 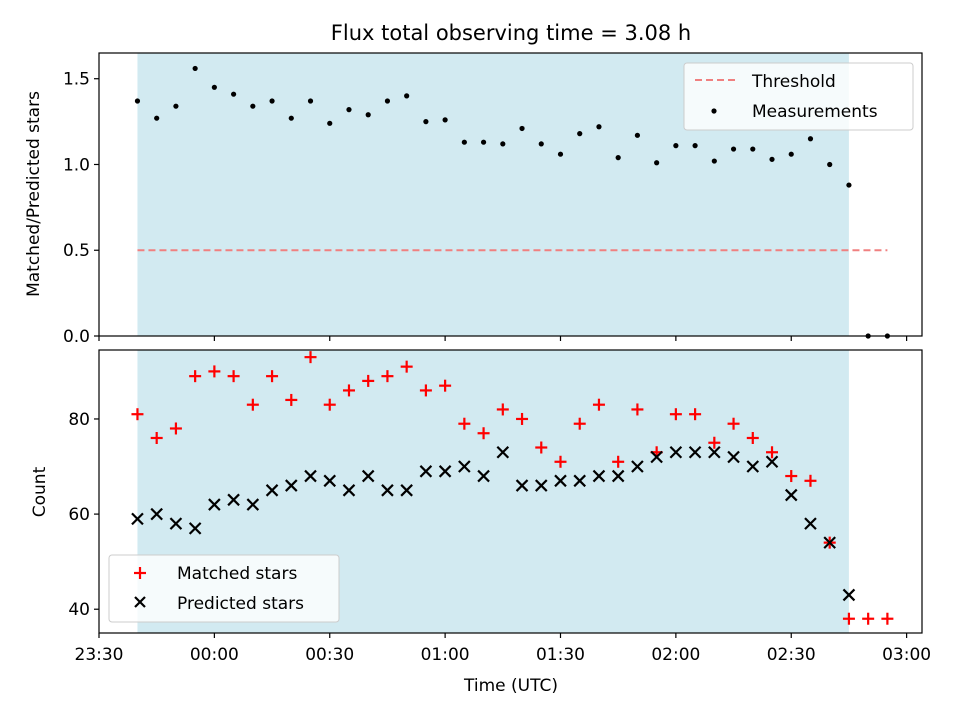 I want to click on top-legend: Threshold Measurements, so click(x=798, y=96).